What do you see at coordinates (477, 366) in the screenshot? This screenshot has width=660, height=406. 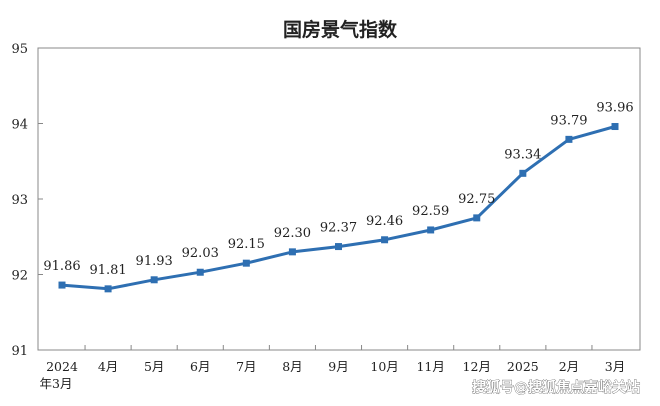 I see `x-tick-label: 12月` at bounding box center [477, 366].